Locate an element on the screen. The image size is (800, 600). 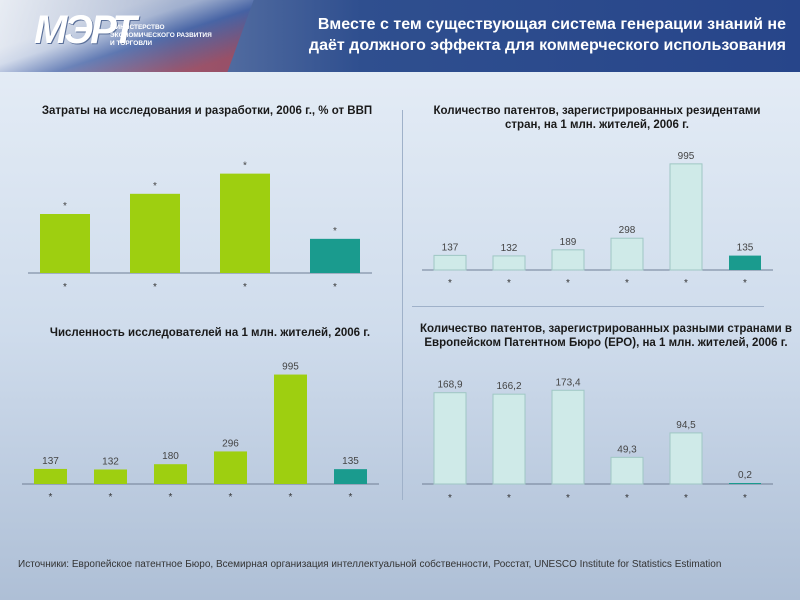
value-label-5: 94,5 is located at coordinates (686, 425).